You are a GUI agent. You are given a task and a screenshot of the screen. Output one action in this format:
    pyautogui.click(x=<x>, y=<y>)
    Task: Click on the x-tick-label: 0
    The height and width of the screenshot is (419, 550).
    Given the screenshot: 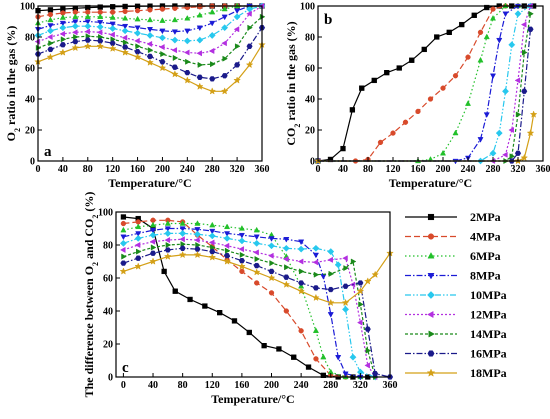 What is the action you would take?
    pyautogui.click(x=123, y=385)
    